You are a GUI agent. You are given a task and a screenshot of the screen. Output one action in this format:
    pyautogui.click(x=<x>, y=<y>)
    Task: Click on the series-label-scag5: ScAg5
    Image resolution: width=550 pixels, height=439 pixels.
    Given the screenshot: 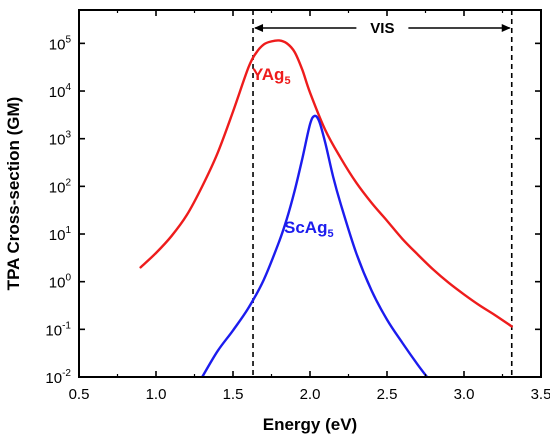 What is the action you would take?
    pyautogui.click(x=309, y=229)
    